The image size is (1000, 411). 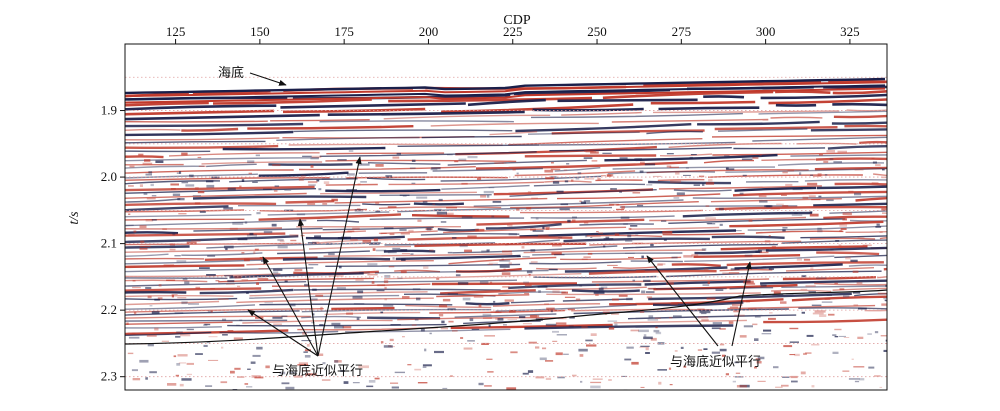 What do you see at coordinates (850, 31) in the screenshot?
I see `x-tick-label: 325` at bounding box center [850, 31].